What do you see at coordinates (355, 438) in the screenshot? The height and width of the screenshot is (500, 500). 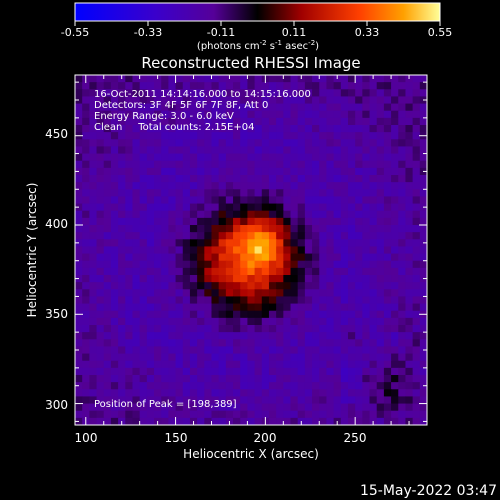 I see `x-tick-label: 250` at bounding box center [355, 438].